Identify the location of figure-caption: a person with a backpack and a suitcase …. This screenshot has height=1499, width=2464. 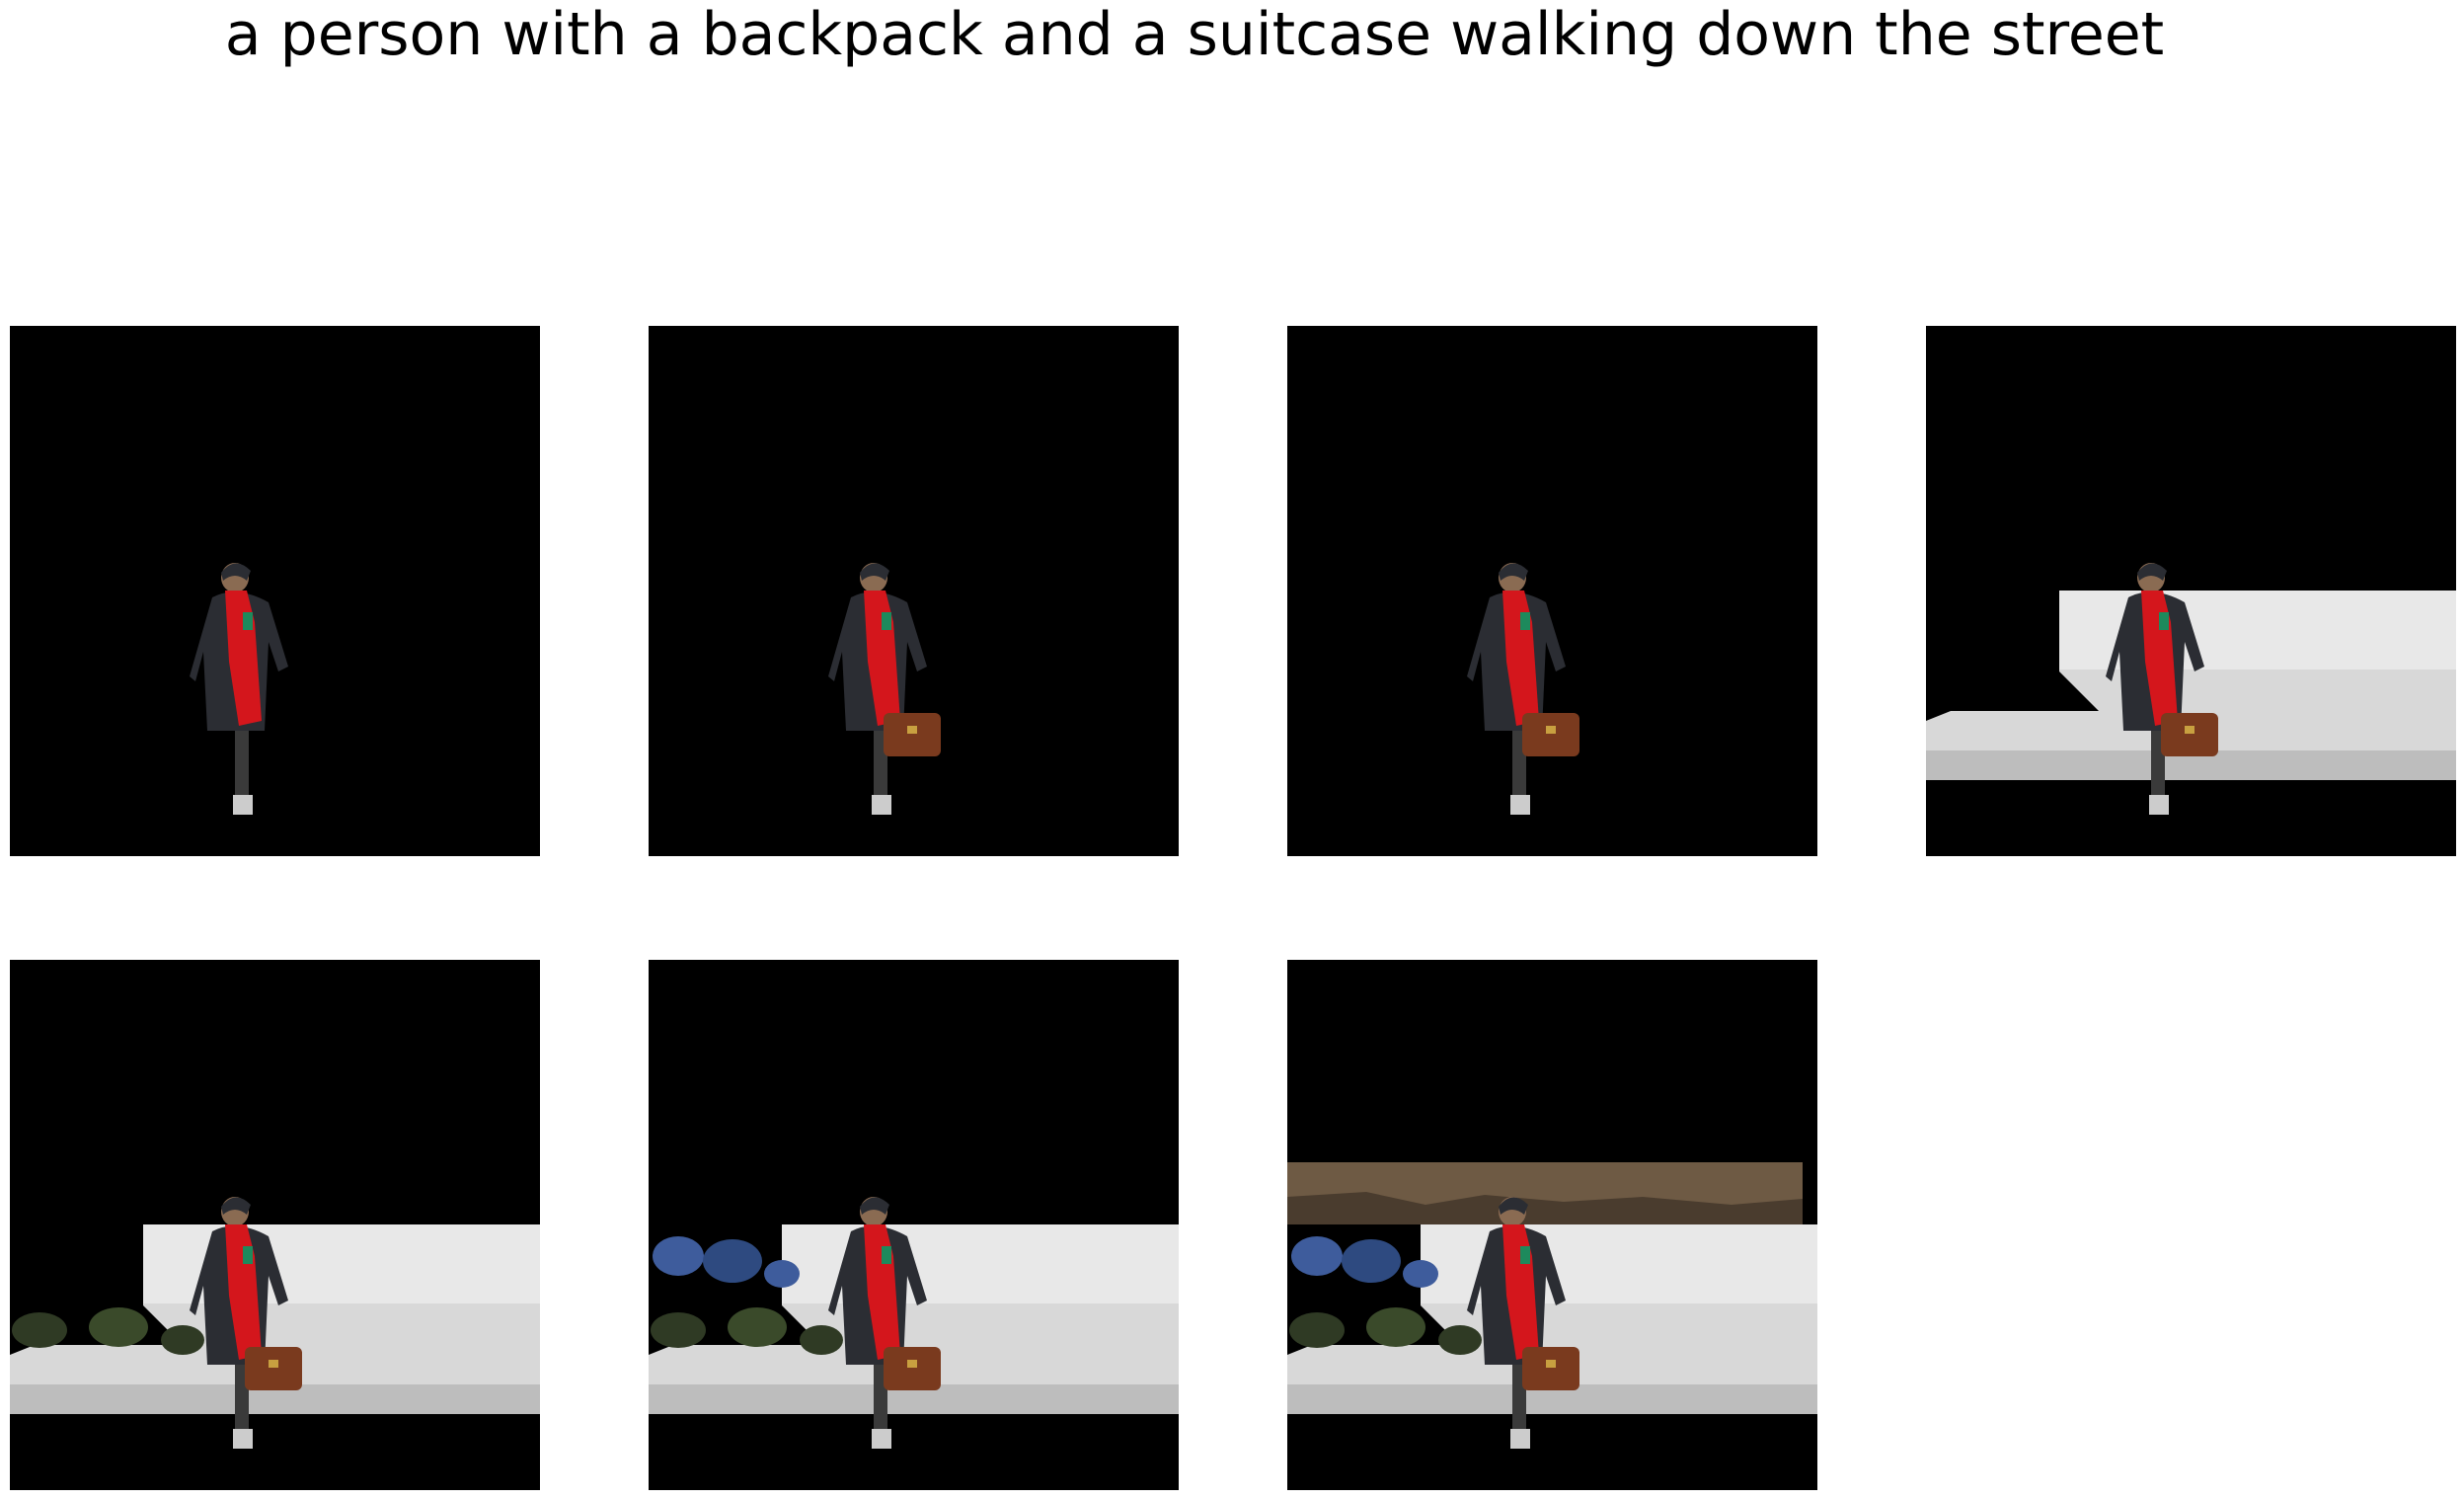
(1194, 34).